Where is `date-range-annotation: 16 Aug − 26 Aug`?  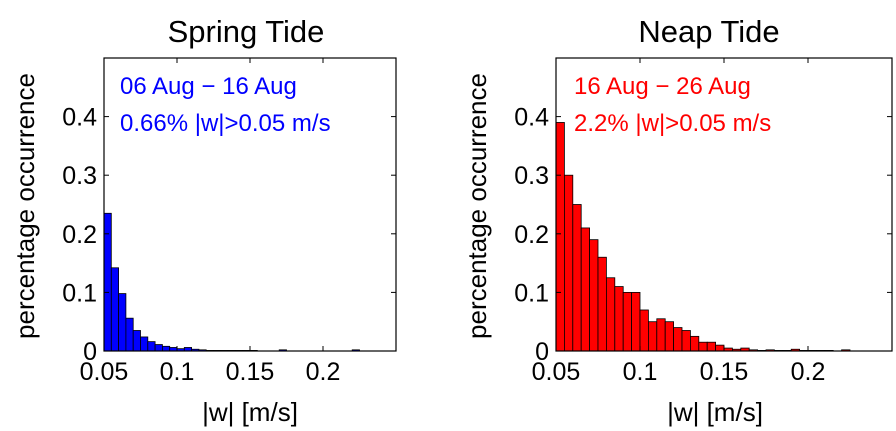 date-range-annotation: 16 Aug − 26 Aug is located at coordinates (662, 86).